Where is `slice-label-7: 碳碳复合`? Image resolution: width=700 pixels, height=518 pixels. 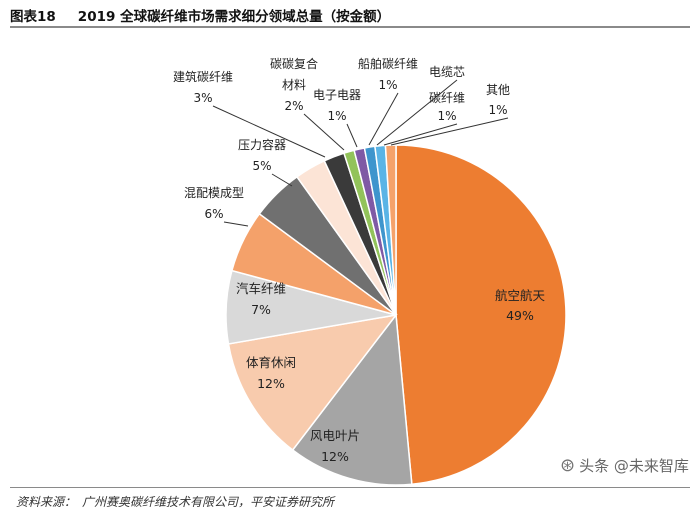 slice-label-7: 碳碳复合 is located at coordinates (294, 63).